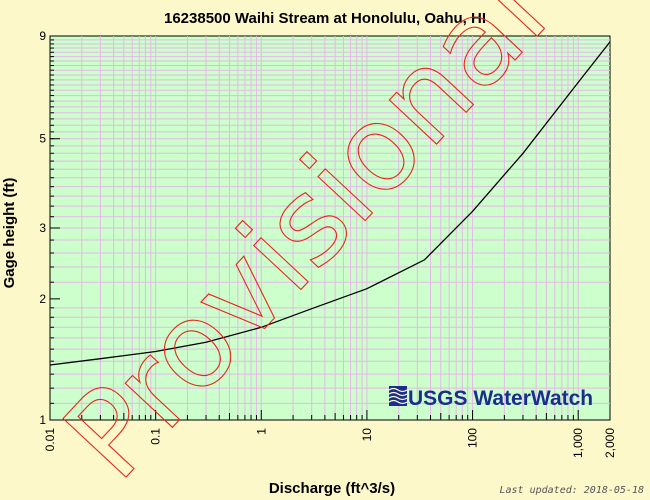 This screenshot has height=500, width=650. Describe the element at coordinates (330, 443) in the screenshot. I see `x-tick-labels: 0.01 0.1 1 10 100 1,000 2,000` at that location.